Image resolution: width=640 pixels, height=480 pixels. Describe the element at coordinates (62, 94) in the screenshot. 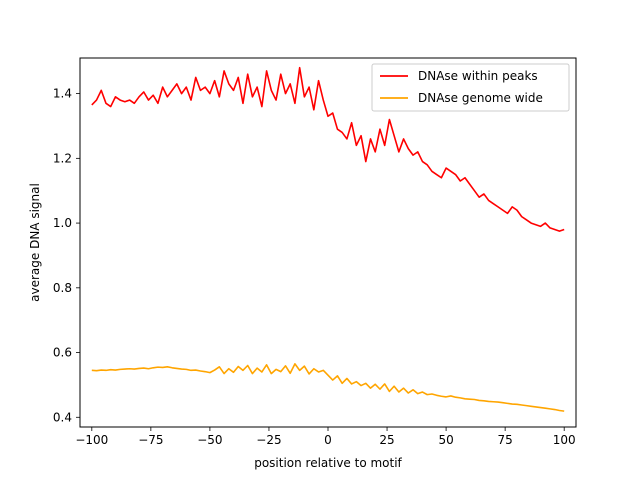

I see `y-tick-label: 1.4` at that location.